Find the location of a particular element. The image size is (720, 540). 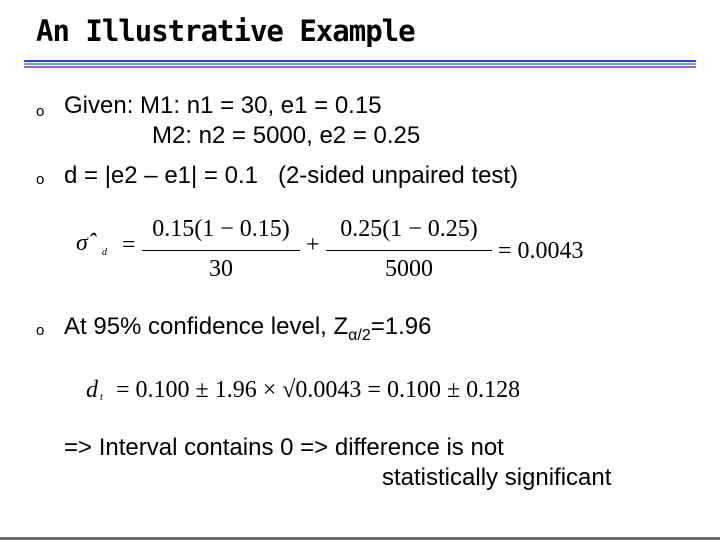

confidence-prefix: At 95% confidence level, Z is located at coordinates (206, 326).